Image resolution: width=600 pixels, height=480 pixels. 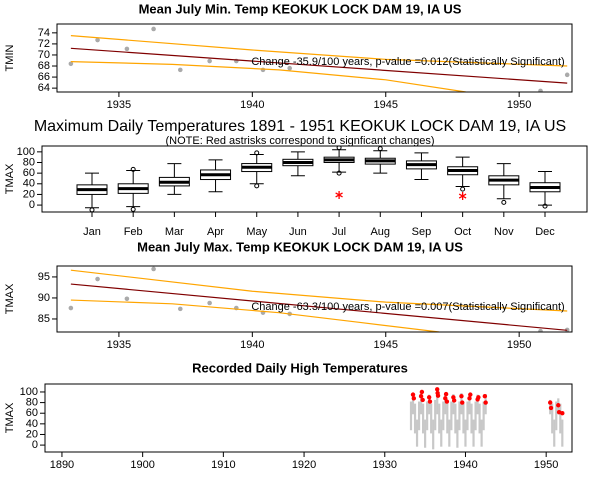 I want to click on x-tick-label: Feb, so click(x=133, y=232).